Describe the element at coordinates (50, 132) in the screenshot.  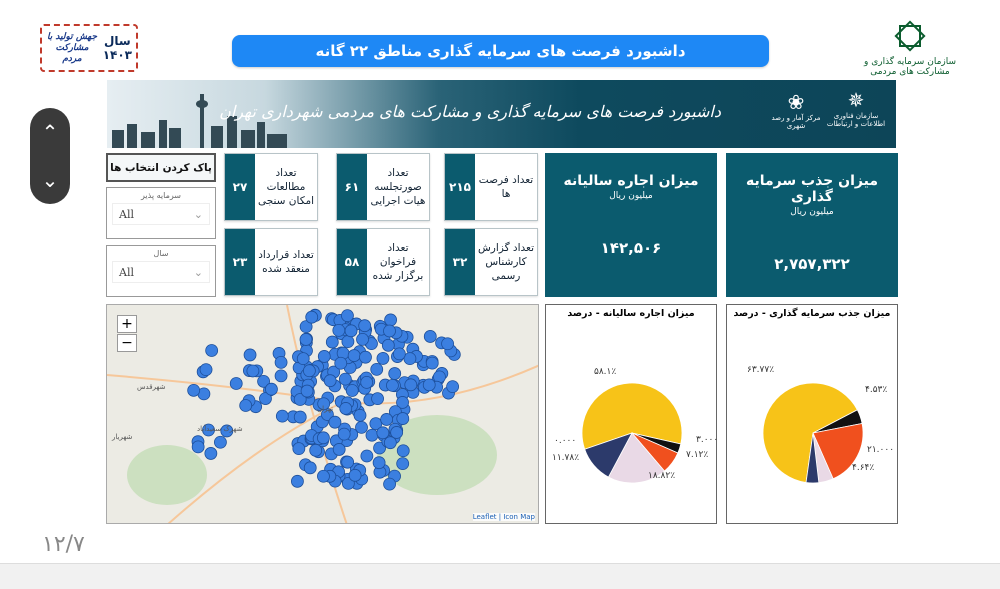
I see `chevron-up-icon: ⌃` at that location.